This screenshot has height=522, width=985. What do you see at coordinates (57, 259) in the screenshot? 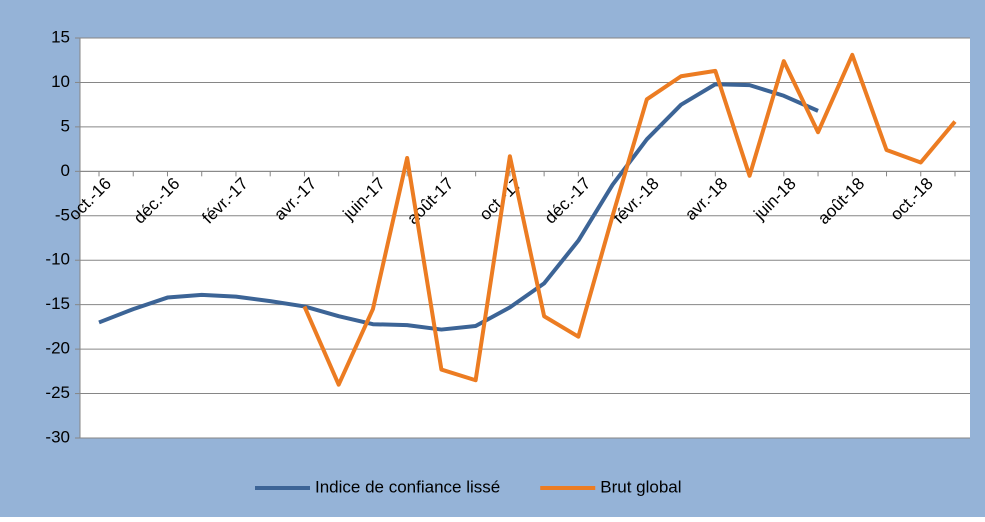
I see `y-tick-label: -10` at bounding box center [57, 259].